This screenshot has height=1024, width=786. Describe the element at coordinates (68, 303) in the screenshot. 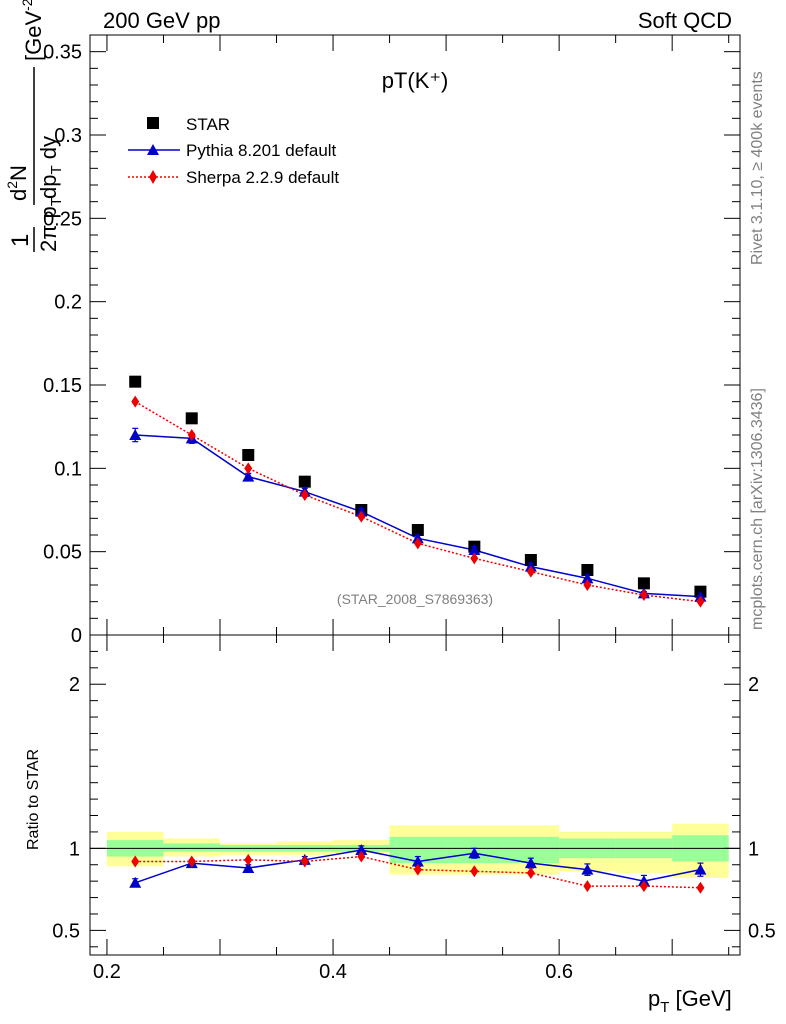

I see `y-tick-label: 0.2` at that location.